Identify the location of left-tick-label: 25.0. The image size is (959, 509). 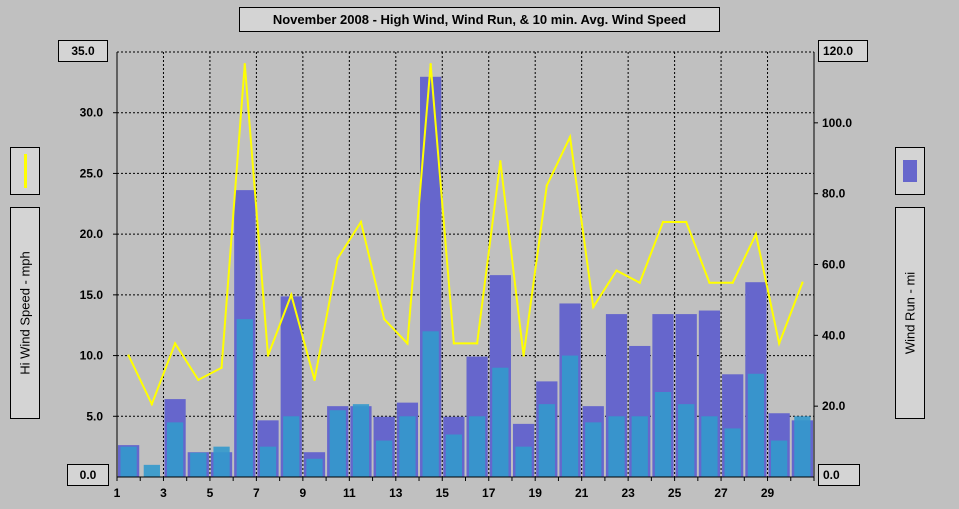
(92, 173).